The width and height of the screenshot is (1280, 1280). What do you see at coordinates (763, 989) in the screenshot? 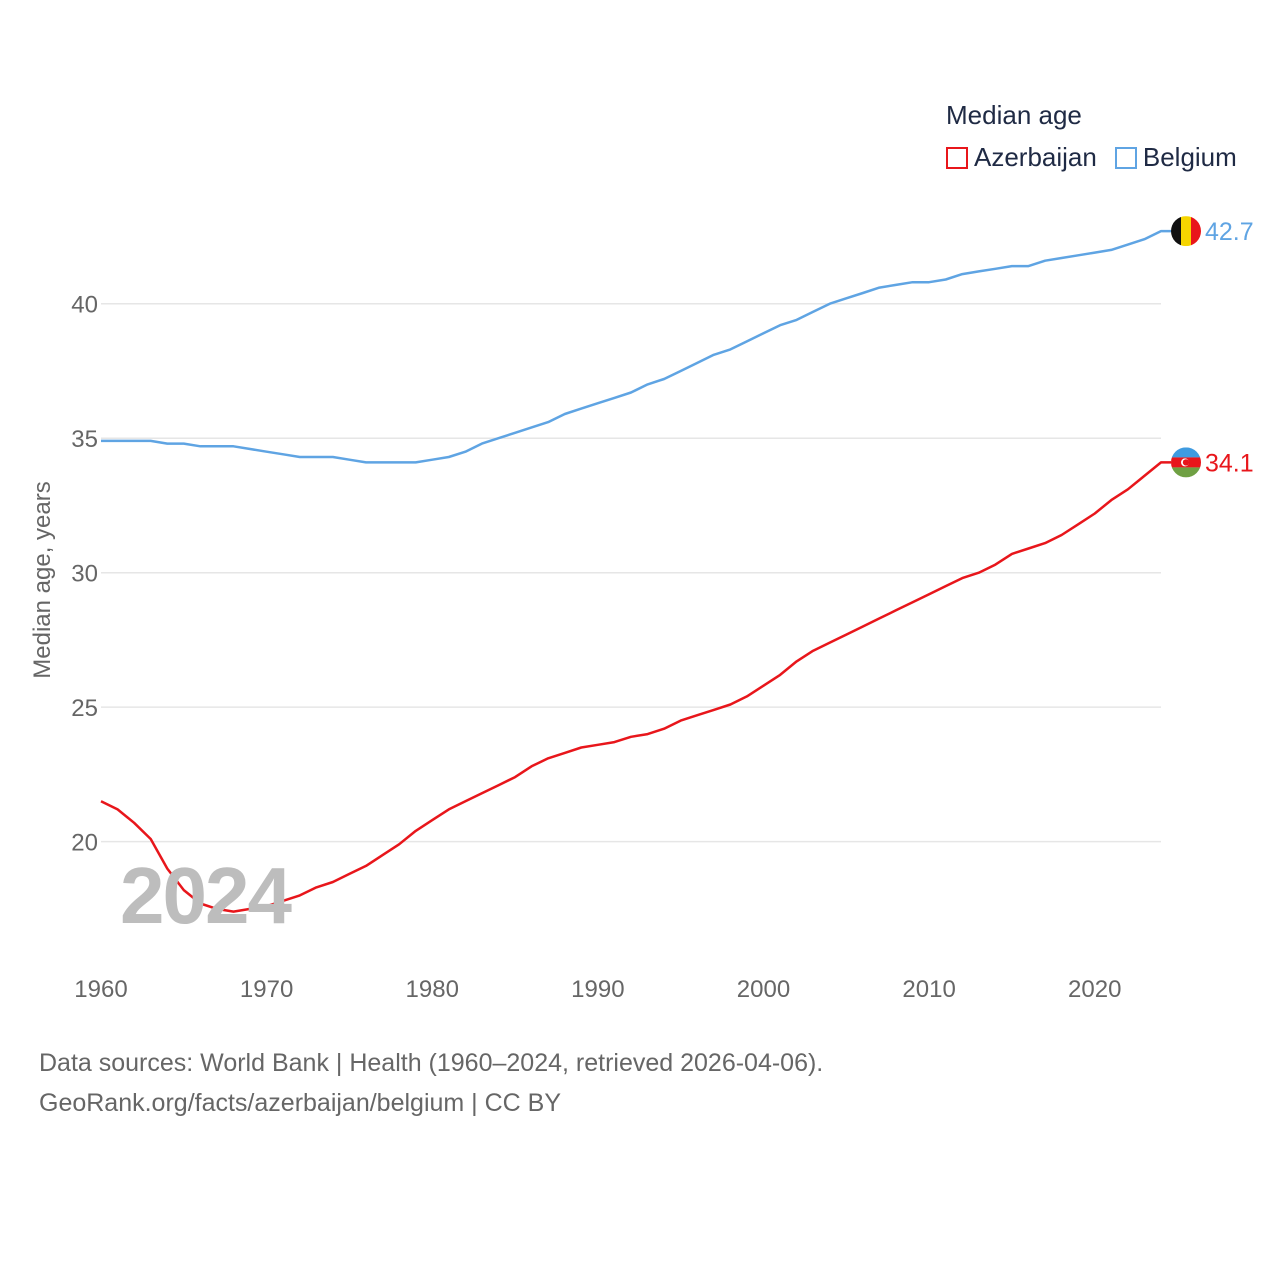
I see `x-tick-label-2000: 2000` at bounding box center [763, 989].